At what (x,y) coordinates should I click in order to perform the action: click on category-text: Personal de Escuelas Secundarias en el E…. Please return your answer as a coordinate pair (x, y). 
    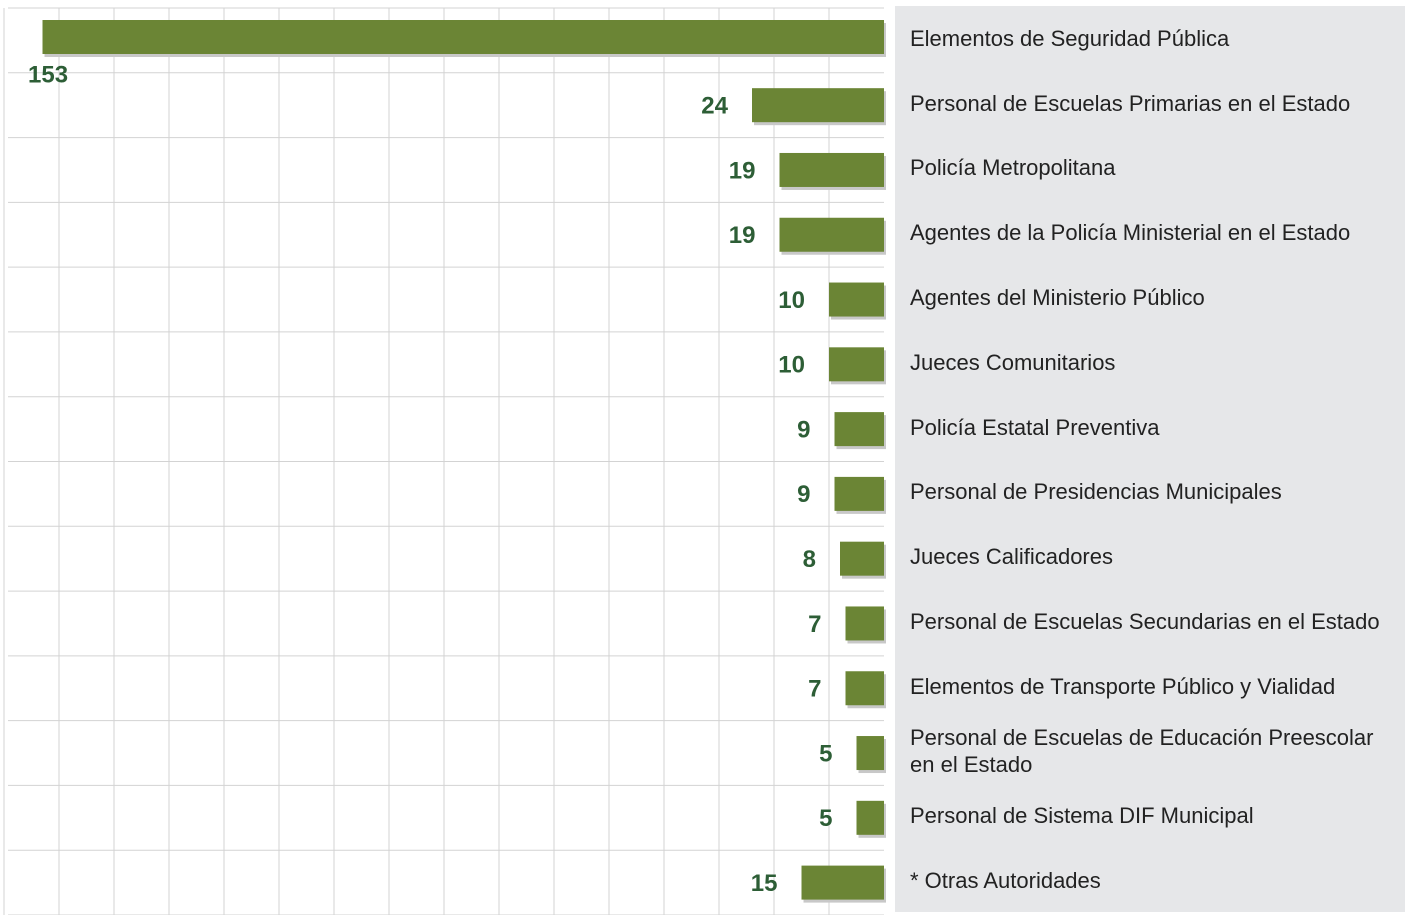
    Looking at the image, I should click on (1145, 621).